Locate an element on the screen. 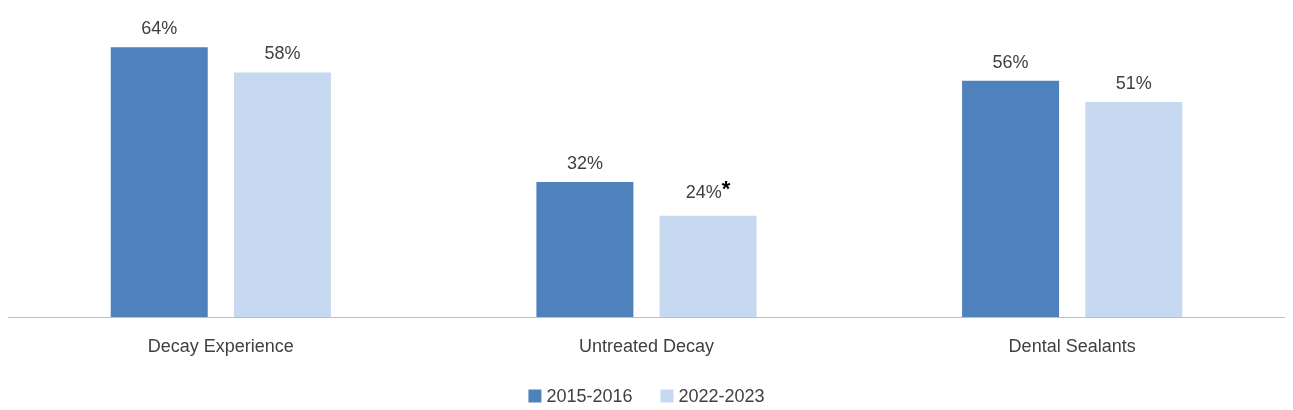  data-label: 24%* is located at coordinates (708, 189).